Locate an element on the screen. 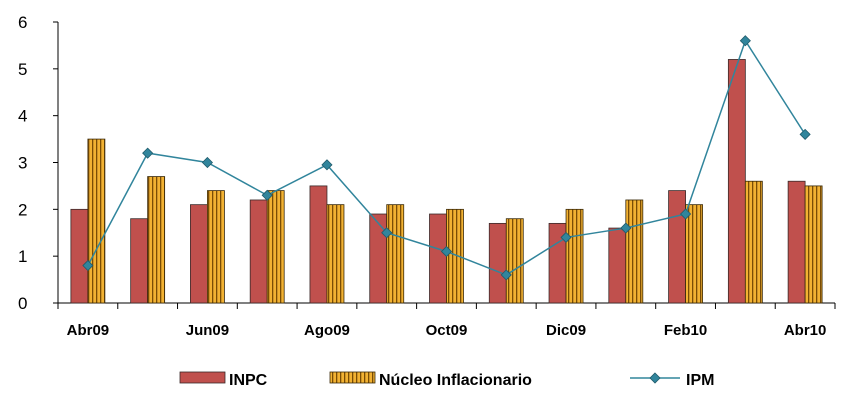  x-tick-label: Oct09 is located at coordinates (447, 330).